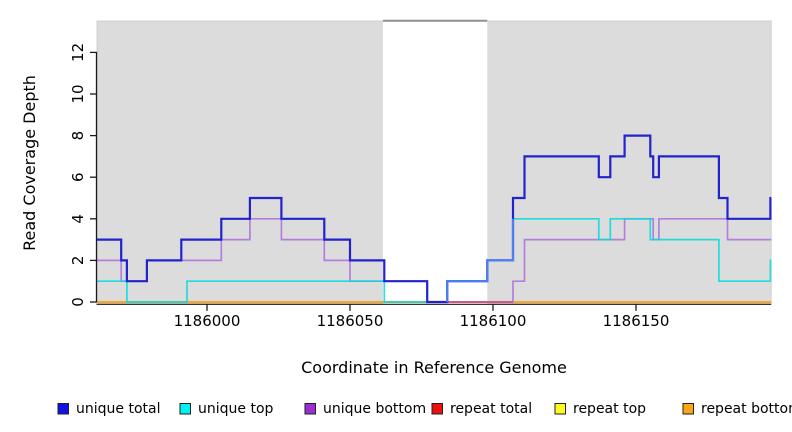  I want to click on x-tick-label: 1186150, so click(636, 321).